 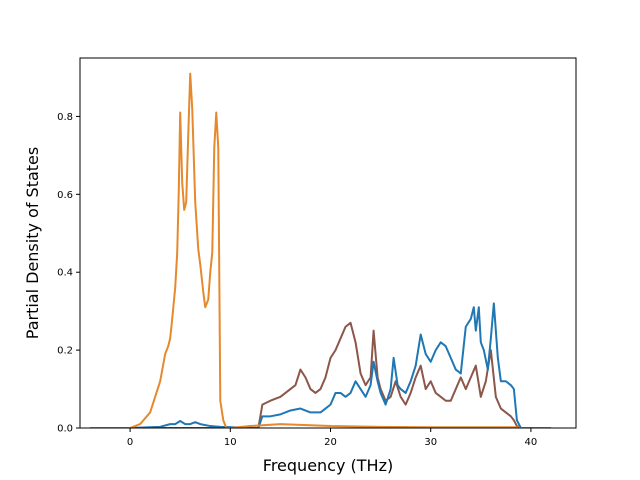 I want to click on y-axis-label: Partial Density of States, so click(x=32, y=243).